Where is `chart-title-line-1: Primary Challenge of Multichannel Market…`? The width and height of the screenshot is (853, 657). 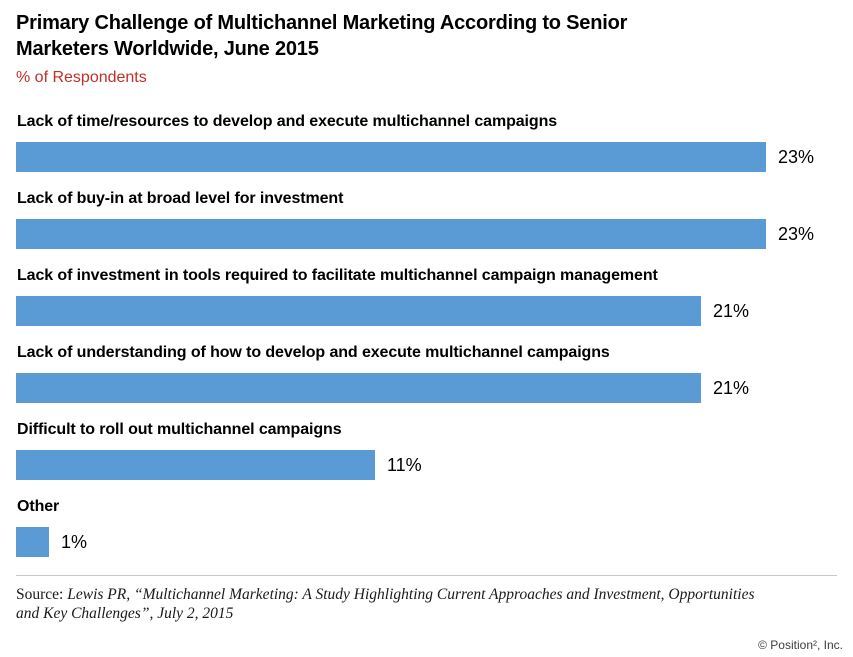
chart-title-line-1: Primary Challenge of Multichannel Market… is located at coordinates (322, 23).